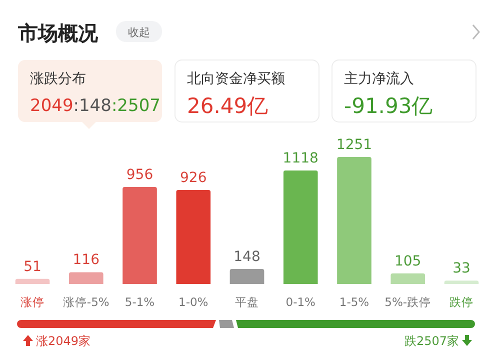 The image size is (499, 364). Describe the element at coordinates (379, 79) in the screenshot. I see `text: 主力净流入` at that location.